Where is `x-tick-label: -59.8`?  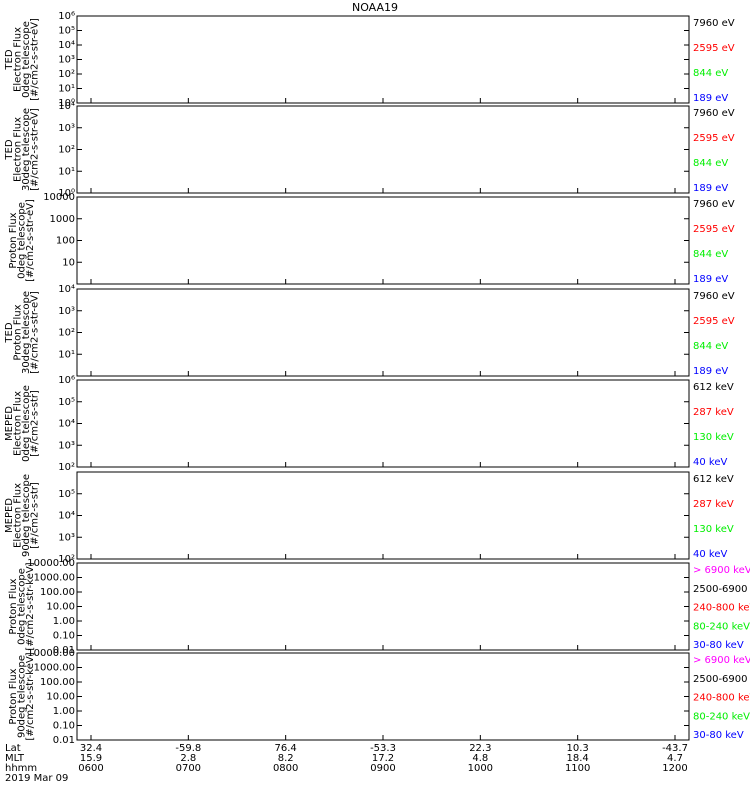 x-tick-label: -59.8 is located at coordinates (188, 748).